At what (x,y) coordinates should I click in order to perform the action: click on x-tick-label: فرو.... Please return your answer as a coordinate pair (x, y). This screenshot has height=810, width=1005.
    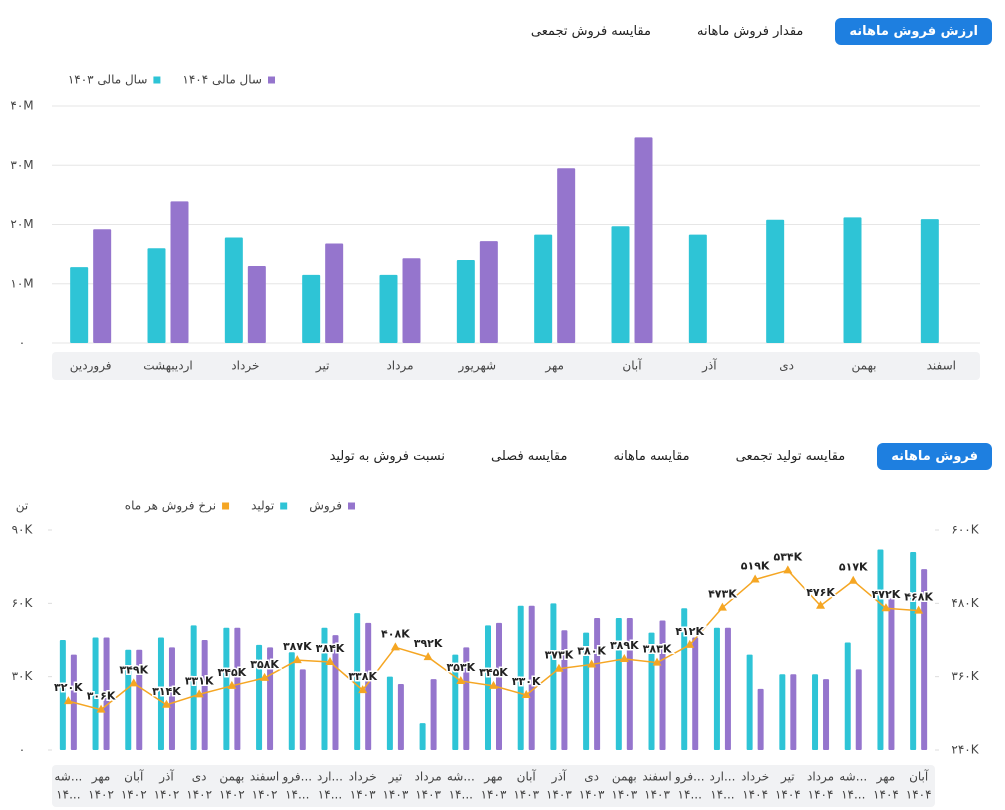
    Looking at the image, I should click on (689, 777).